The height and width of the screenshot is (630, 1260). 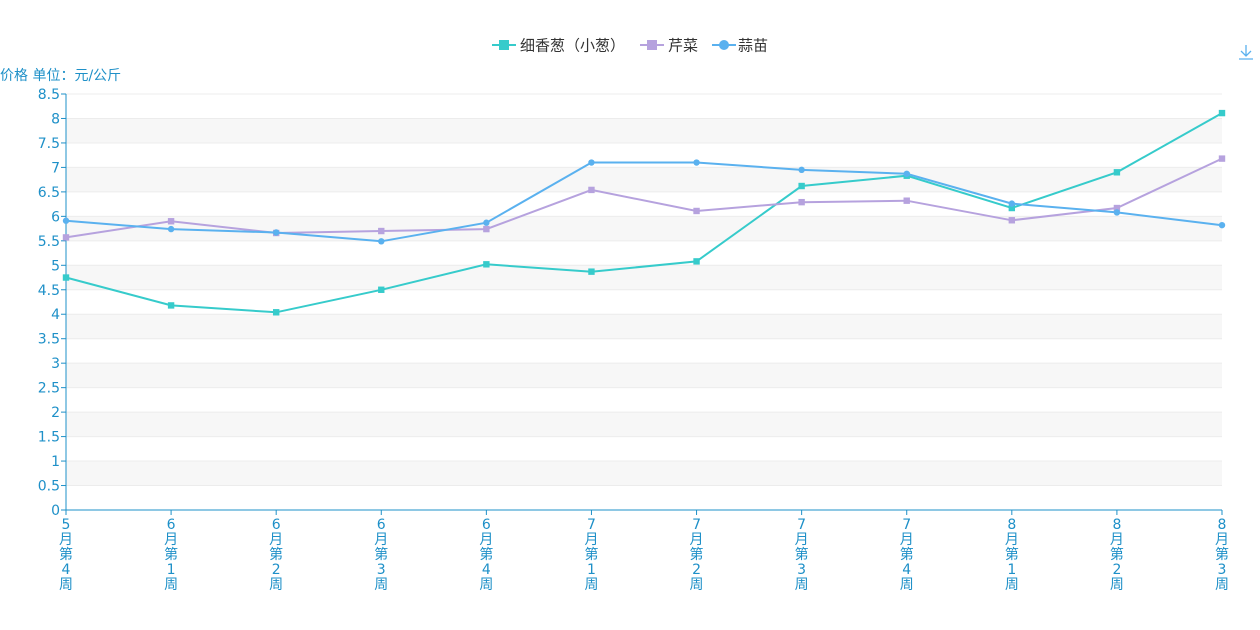 What do you see at coordinates (49, 487) in the screenshot?
I see `y-tick-label: 0.5` at bounding box center [49, 487].